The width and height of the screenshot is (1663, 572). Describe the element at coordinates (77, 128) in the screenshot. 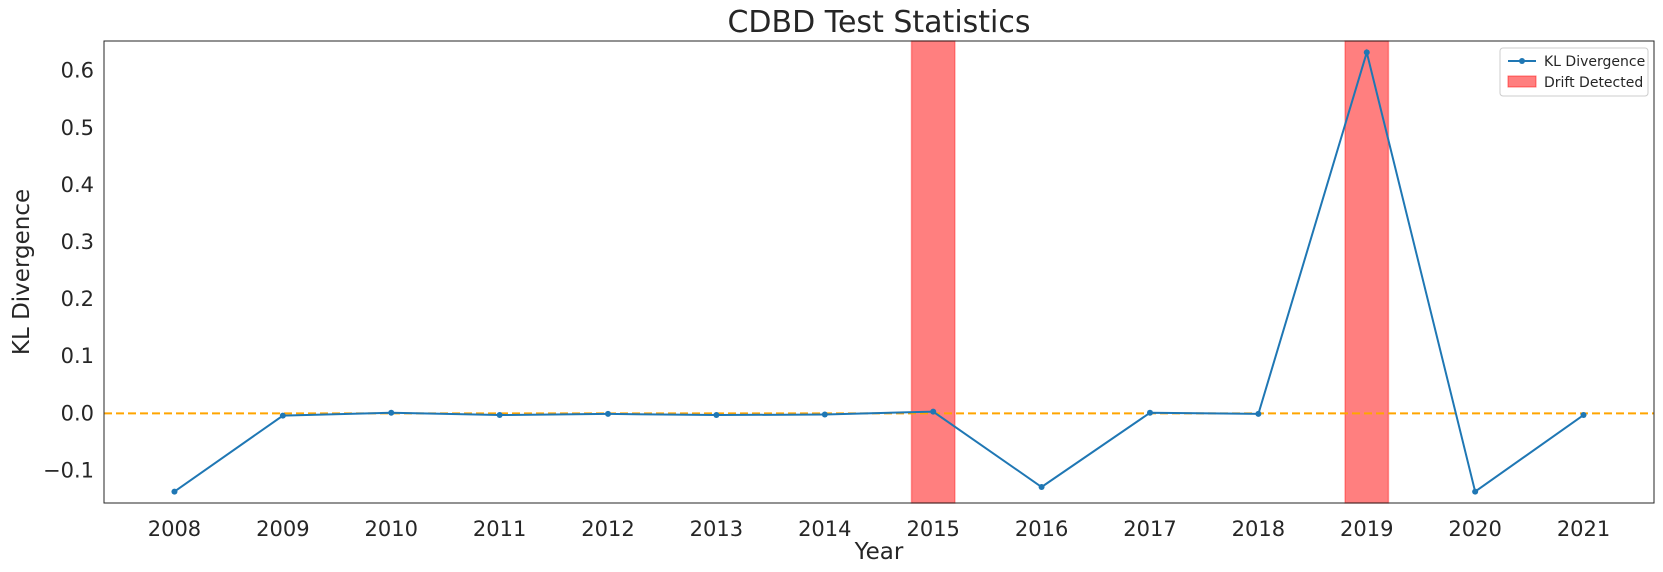

I see `y-tick-label-6: 0.5` at that location.